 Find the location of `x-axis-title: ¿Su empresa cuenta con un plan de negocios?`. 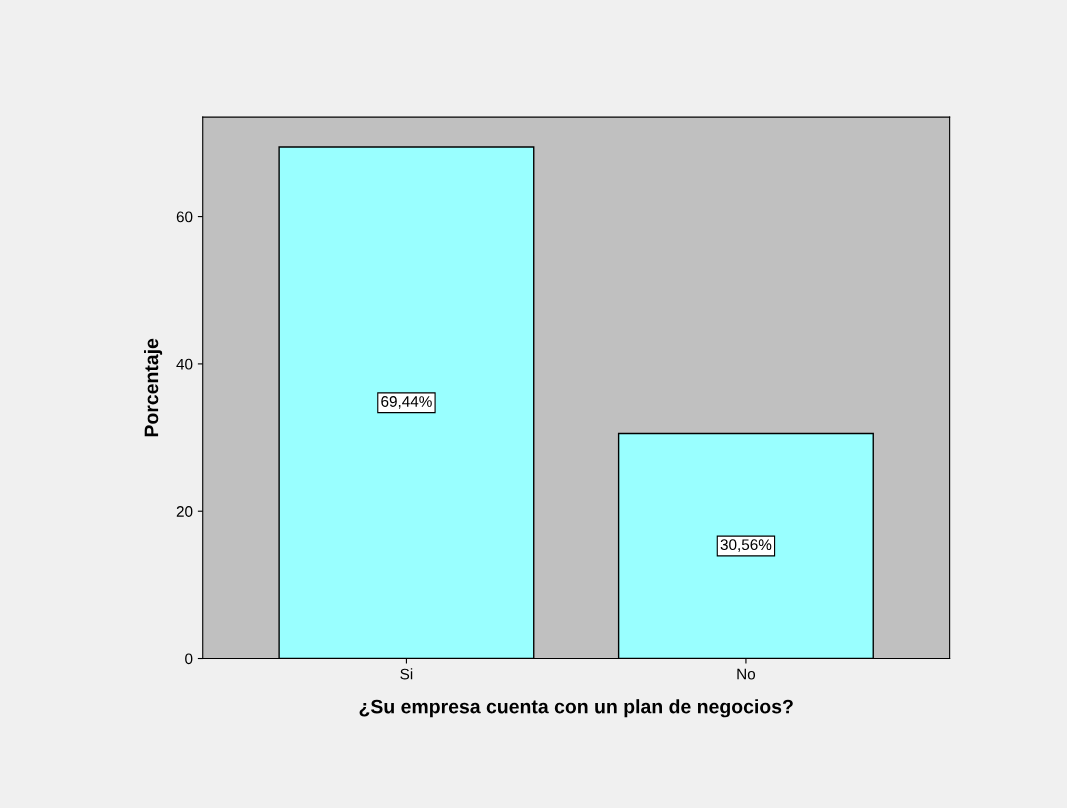

x-axis-title: ¿Su empresa cuenta con un plan de negocios? is located at coordinates (576, 708).